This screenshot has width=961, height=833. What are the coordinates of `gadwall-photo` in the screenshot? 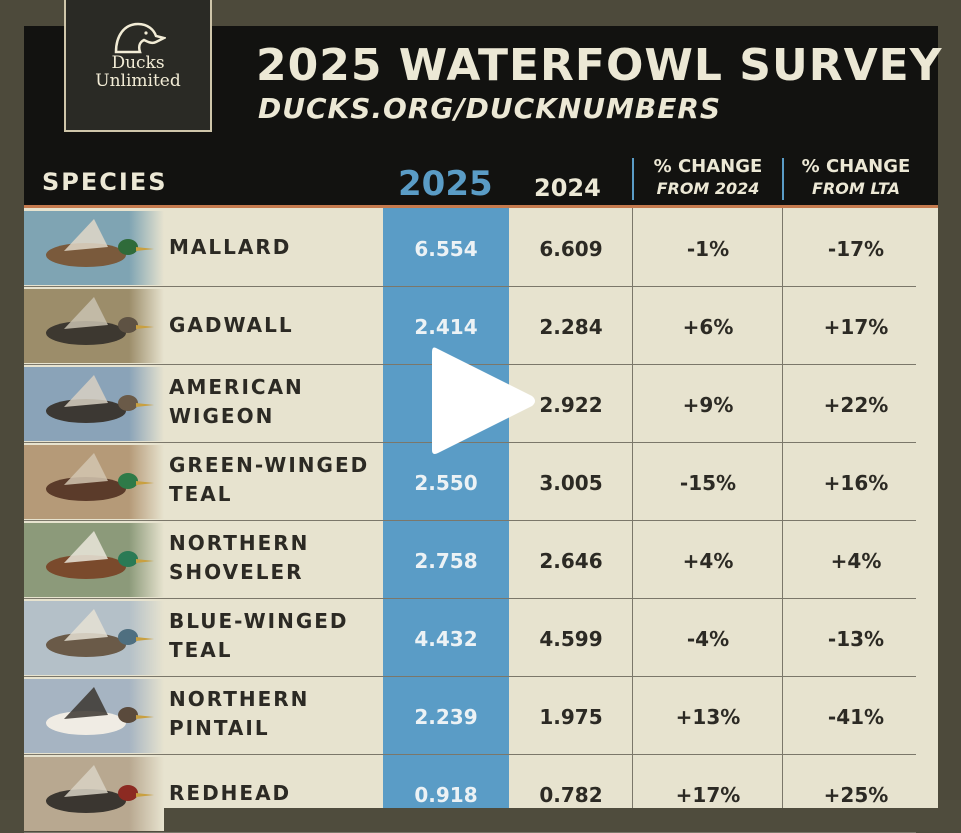 It's located at (94, 326).